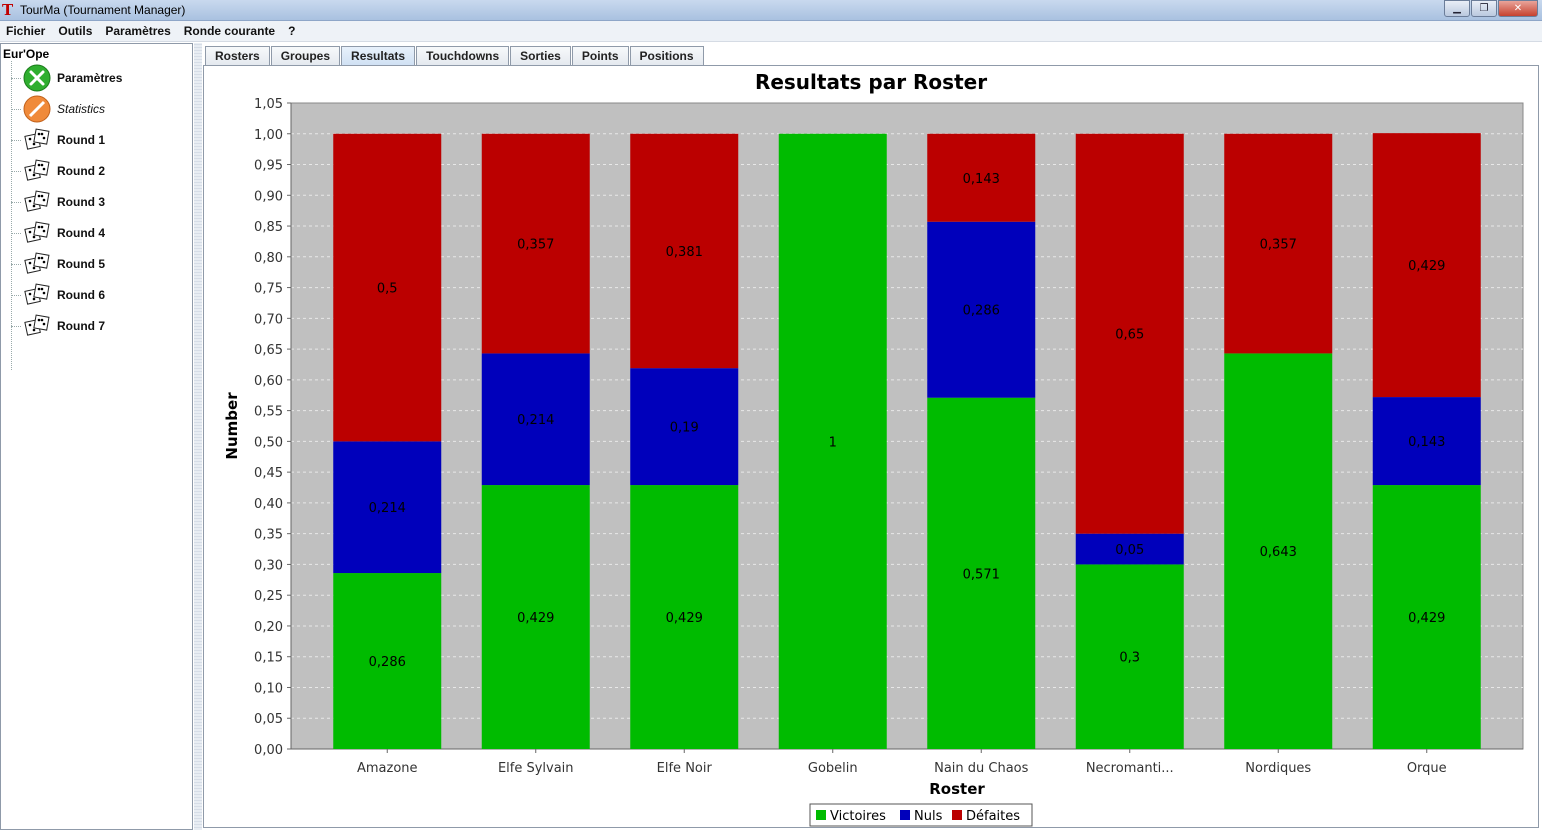 This screenshot has height=832, width=1542. Describe the element at coordinates (58, 326) in the screenshot. I see `tree-item-round-7: Round 7` at that location.